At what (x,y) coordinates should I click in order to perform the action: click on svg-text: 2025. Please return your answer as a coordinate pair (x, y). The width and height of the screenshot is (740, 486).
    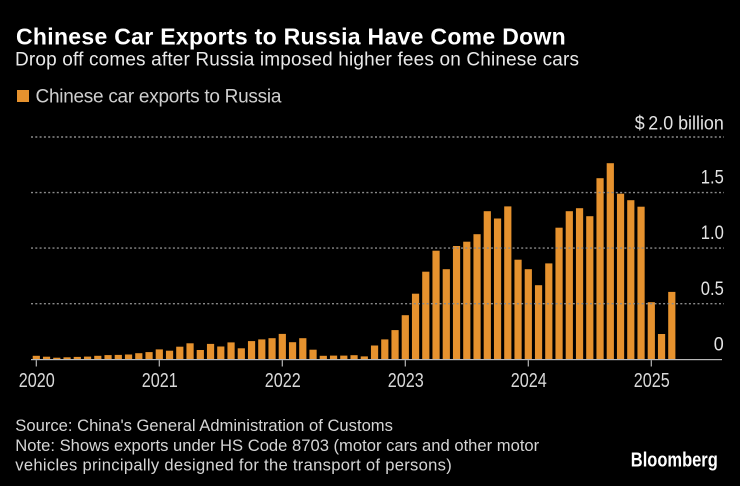
    Looking at the image, I should click on (652, 381).